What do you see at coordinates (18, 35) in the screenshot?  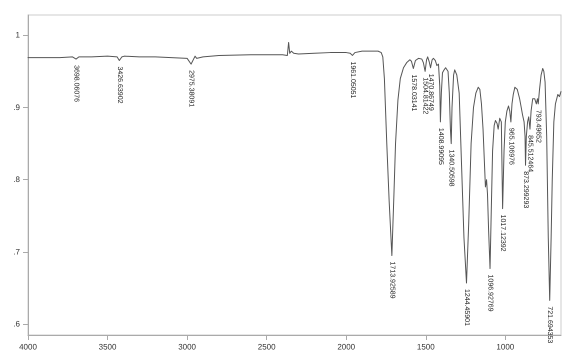 I see `y-tick-label: 1` at bounding box center [18, 35].